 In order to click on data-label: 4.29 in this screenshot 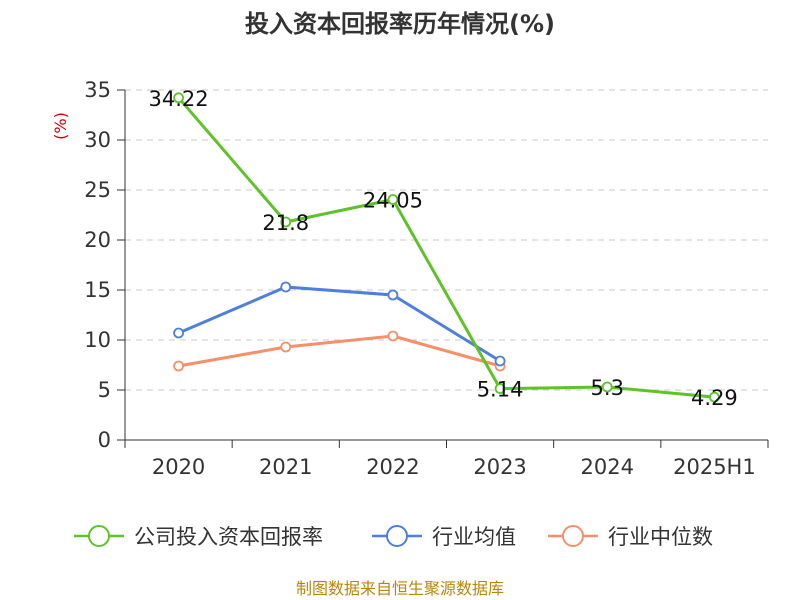, I will do `click(714, 398)`.